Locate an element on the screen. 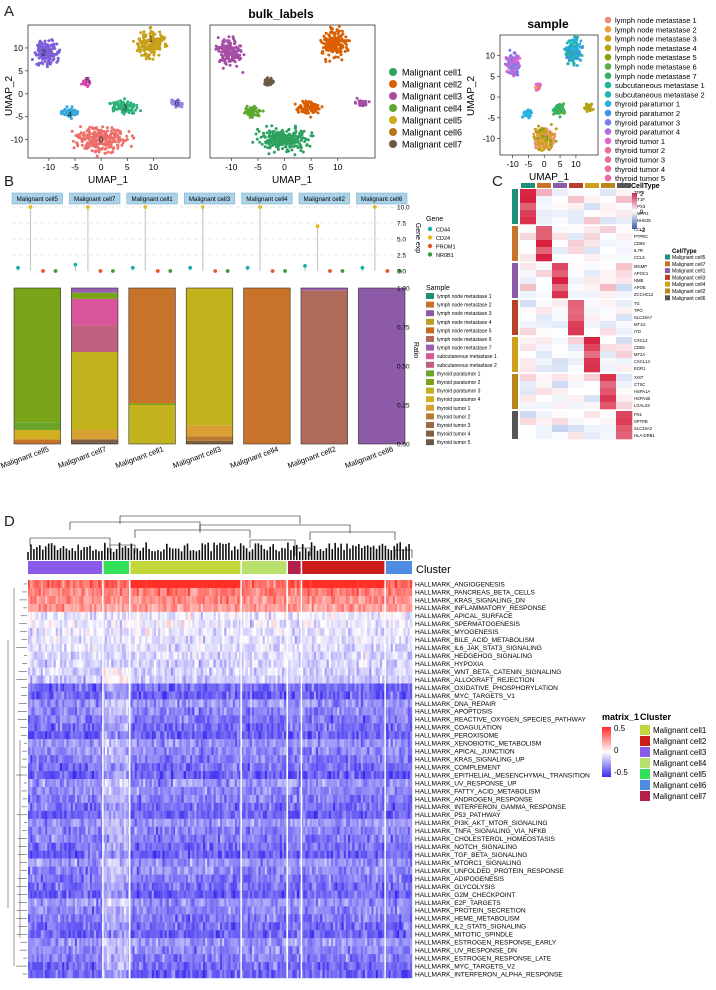 The height and width of the screenshot is (990, 716). bulk-legend-swatch is located at coordinates (393, 84).